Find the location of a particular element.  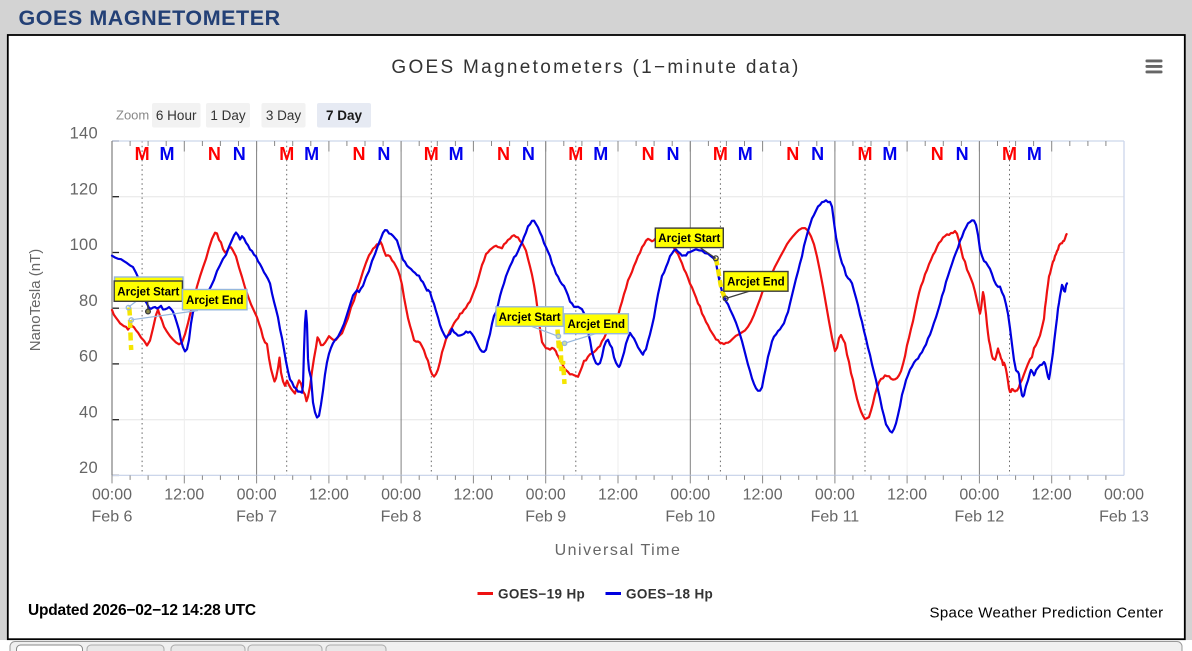

svg-text: 120 is located at coordinates (84, 189).